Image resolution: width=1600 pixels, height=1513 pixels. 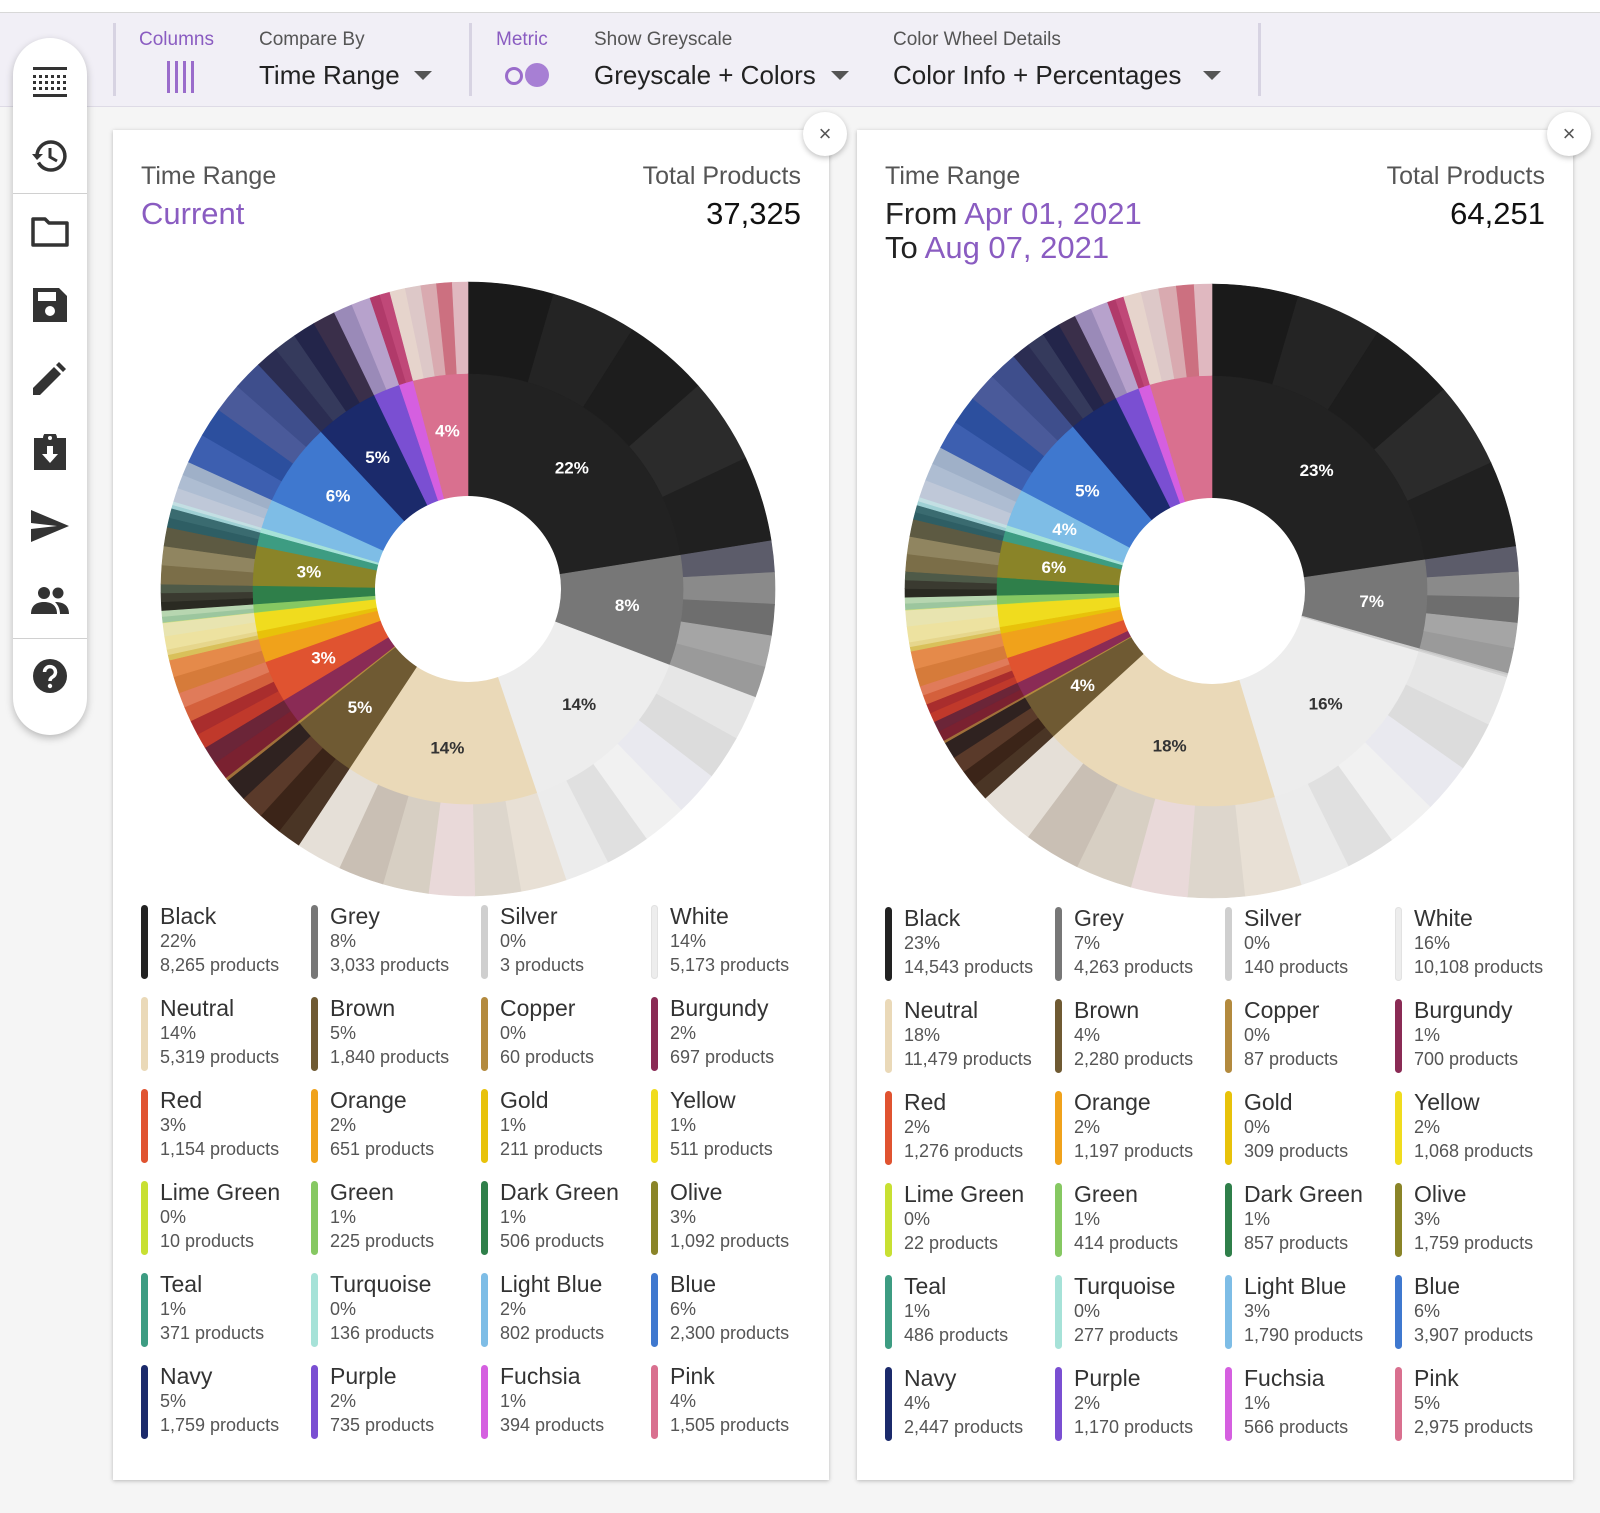 What do you see at coordinates (1307, 1404) in the screenshot?
I see `legend-item-fuchsia: Fuchsia 1% 566 products` at bounding box center [1307, 1404].